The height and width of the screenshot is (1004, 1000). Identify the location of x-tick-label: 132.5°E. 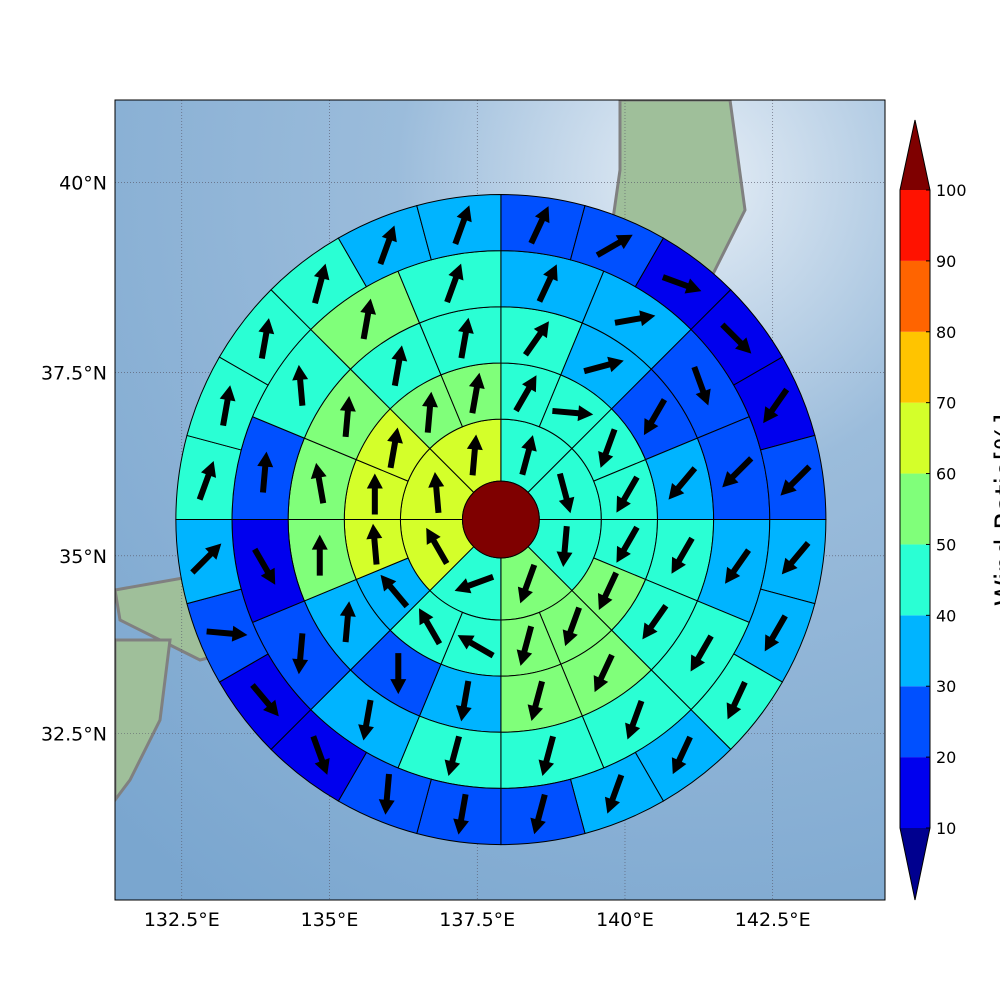
(182, 920).